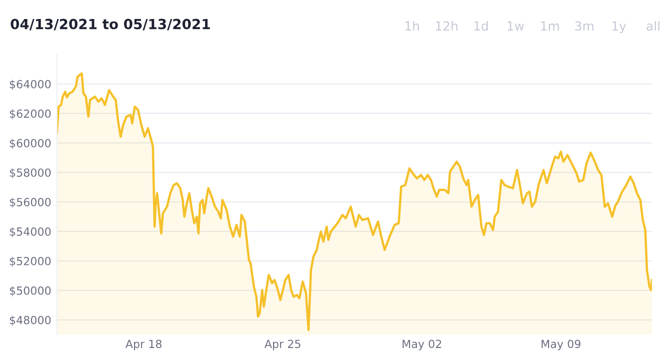 Image resolution: width=670 pixels, height=361 pixels. I want to click on x-tick-label: May 02, so click(422, 345).